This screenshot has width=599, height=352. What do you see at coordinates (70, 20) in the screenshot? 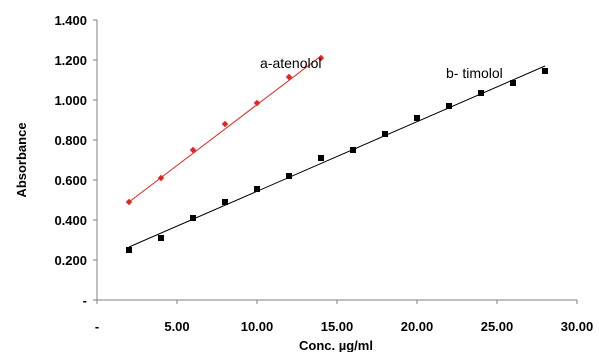
I see `y-tick-label: 1.400` at bounding box center [70, 20].